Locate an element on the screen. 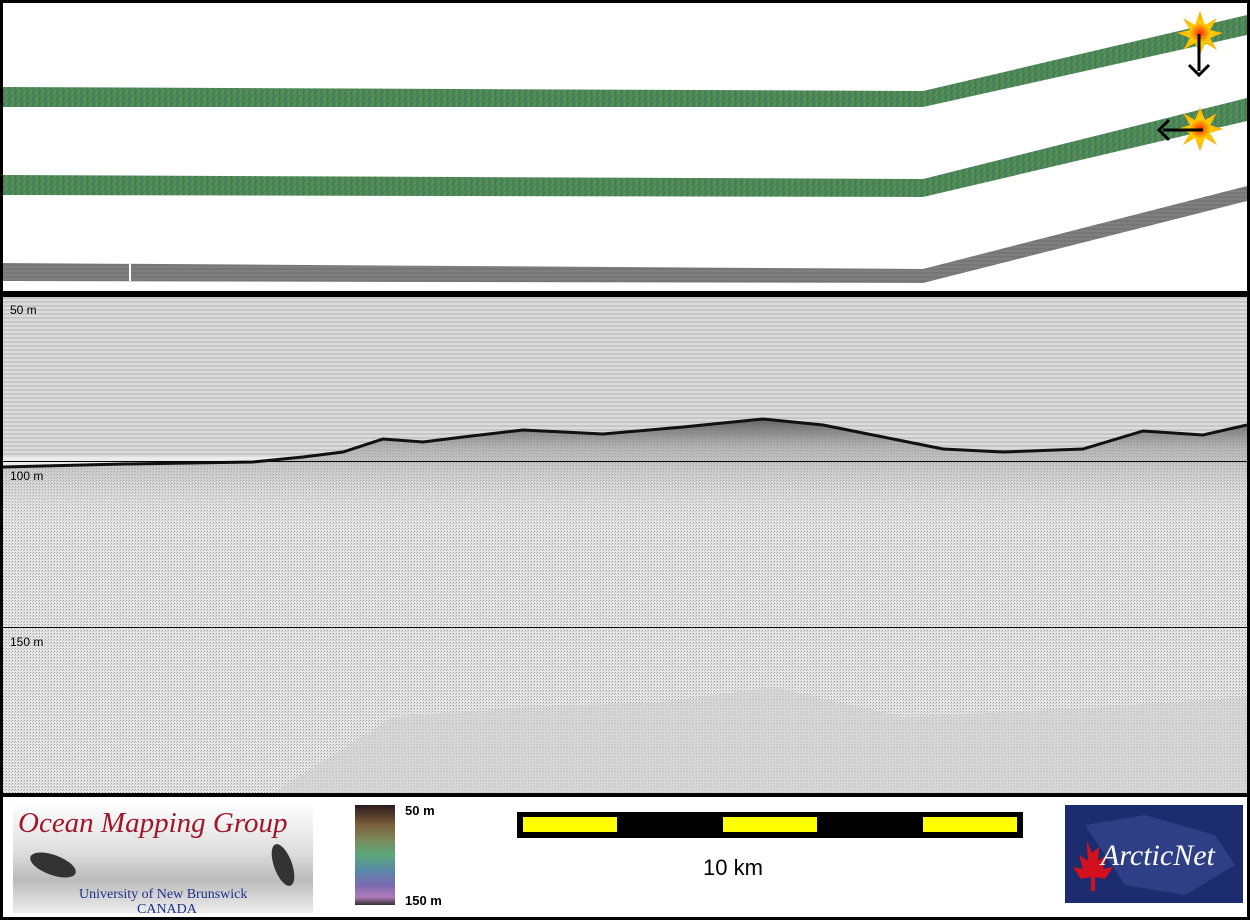  depth-colorbar is located at coordinates (375, 855).